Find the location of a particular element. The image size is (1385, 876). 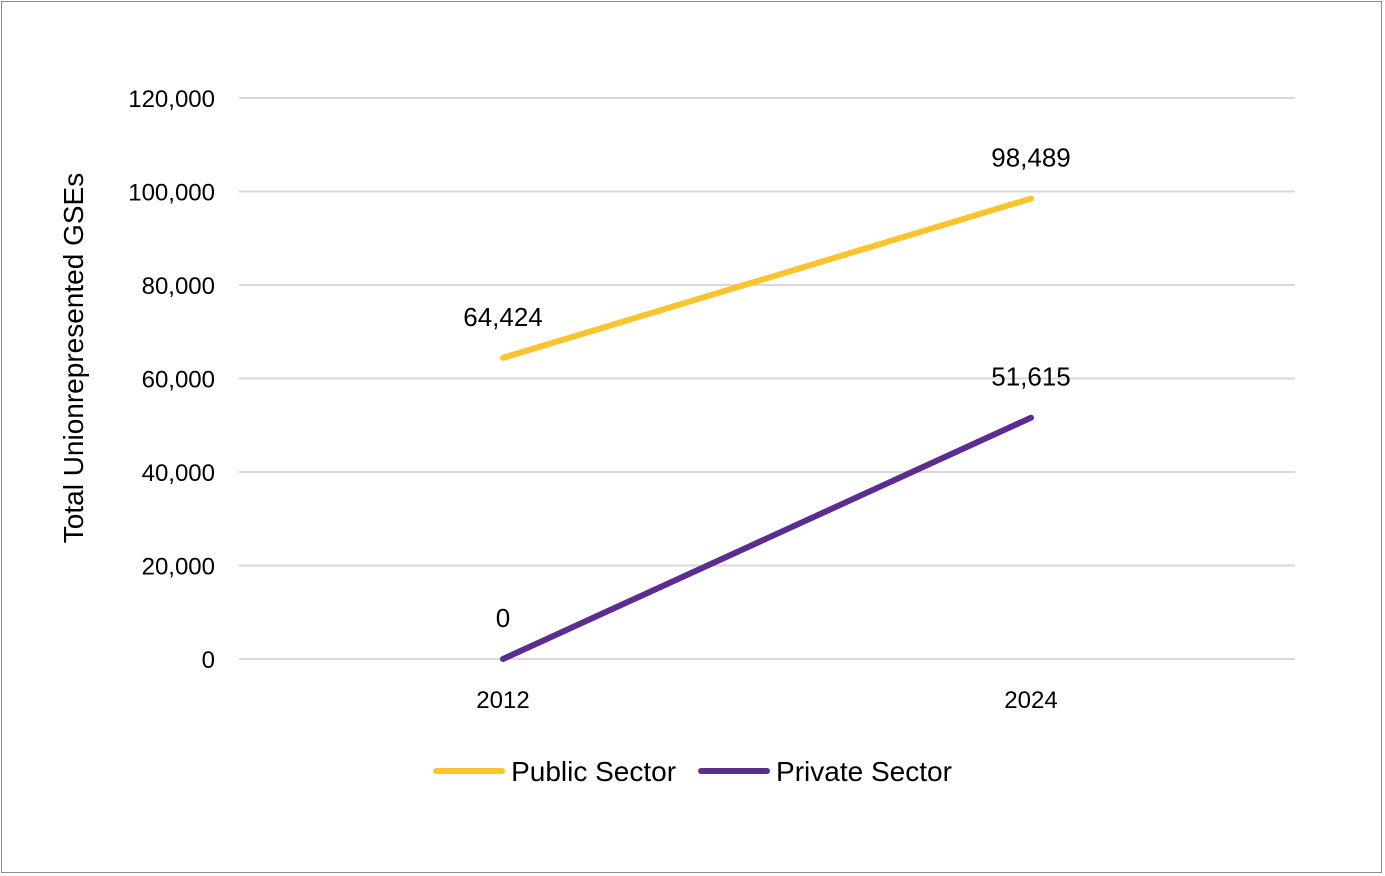

y-tick-label: 40,000 is located at coordinates (178, 473).